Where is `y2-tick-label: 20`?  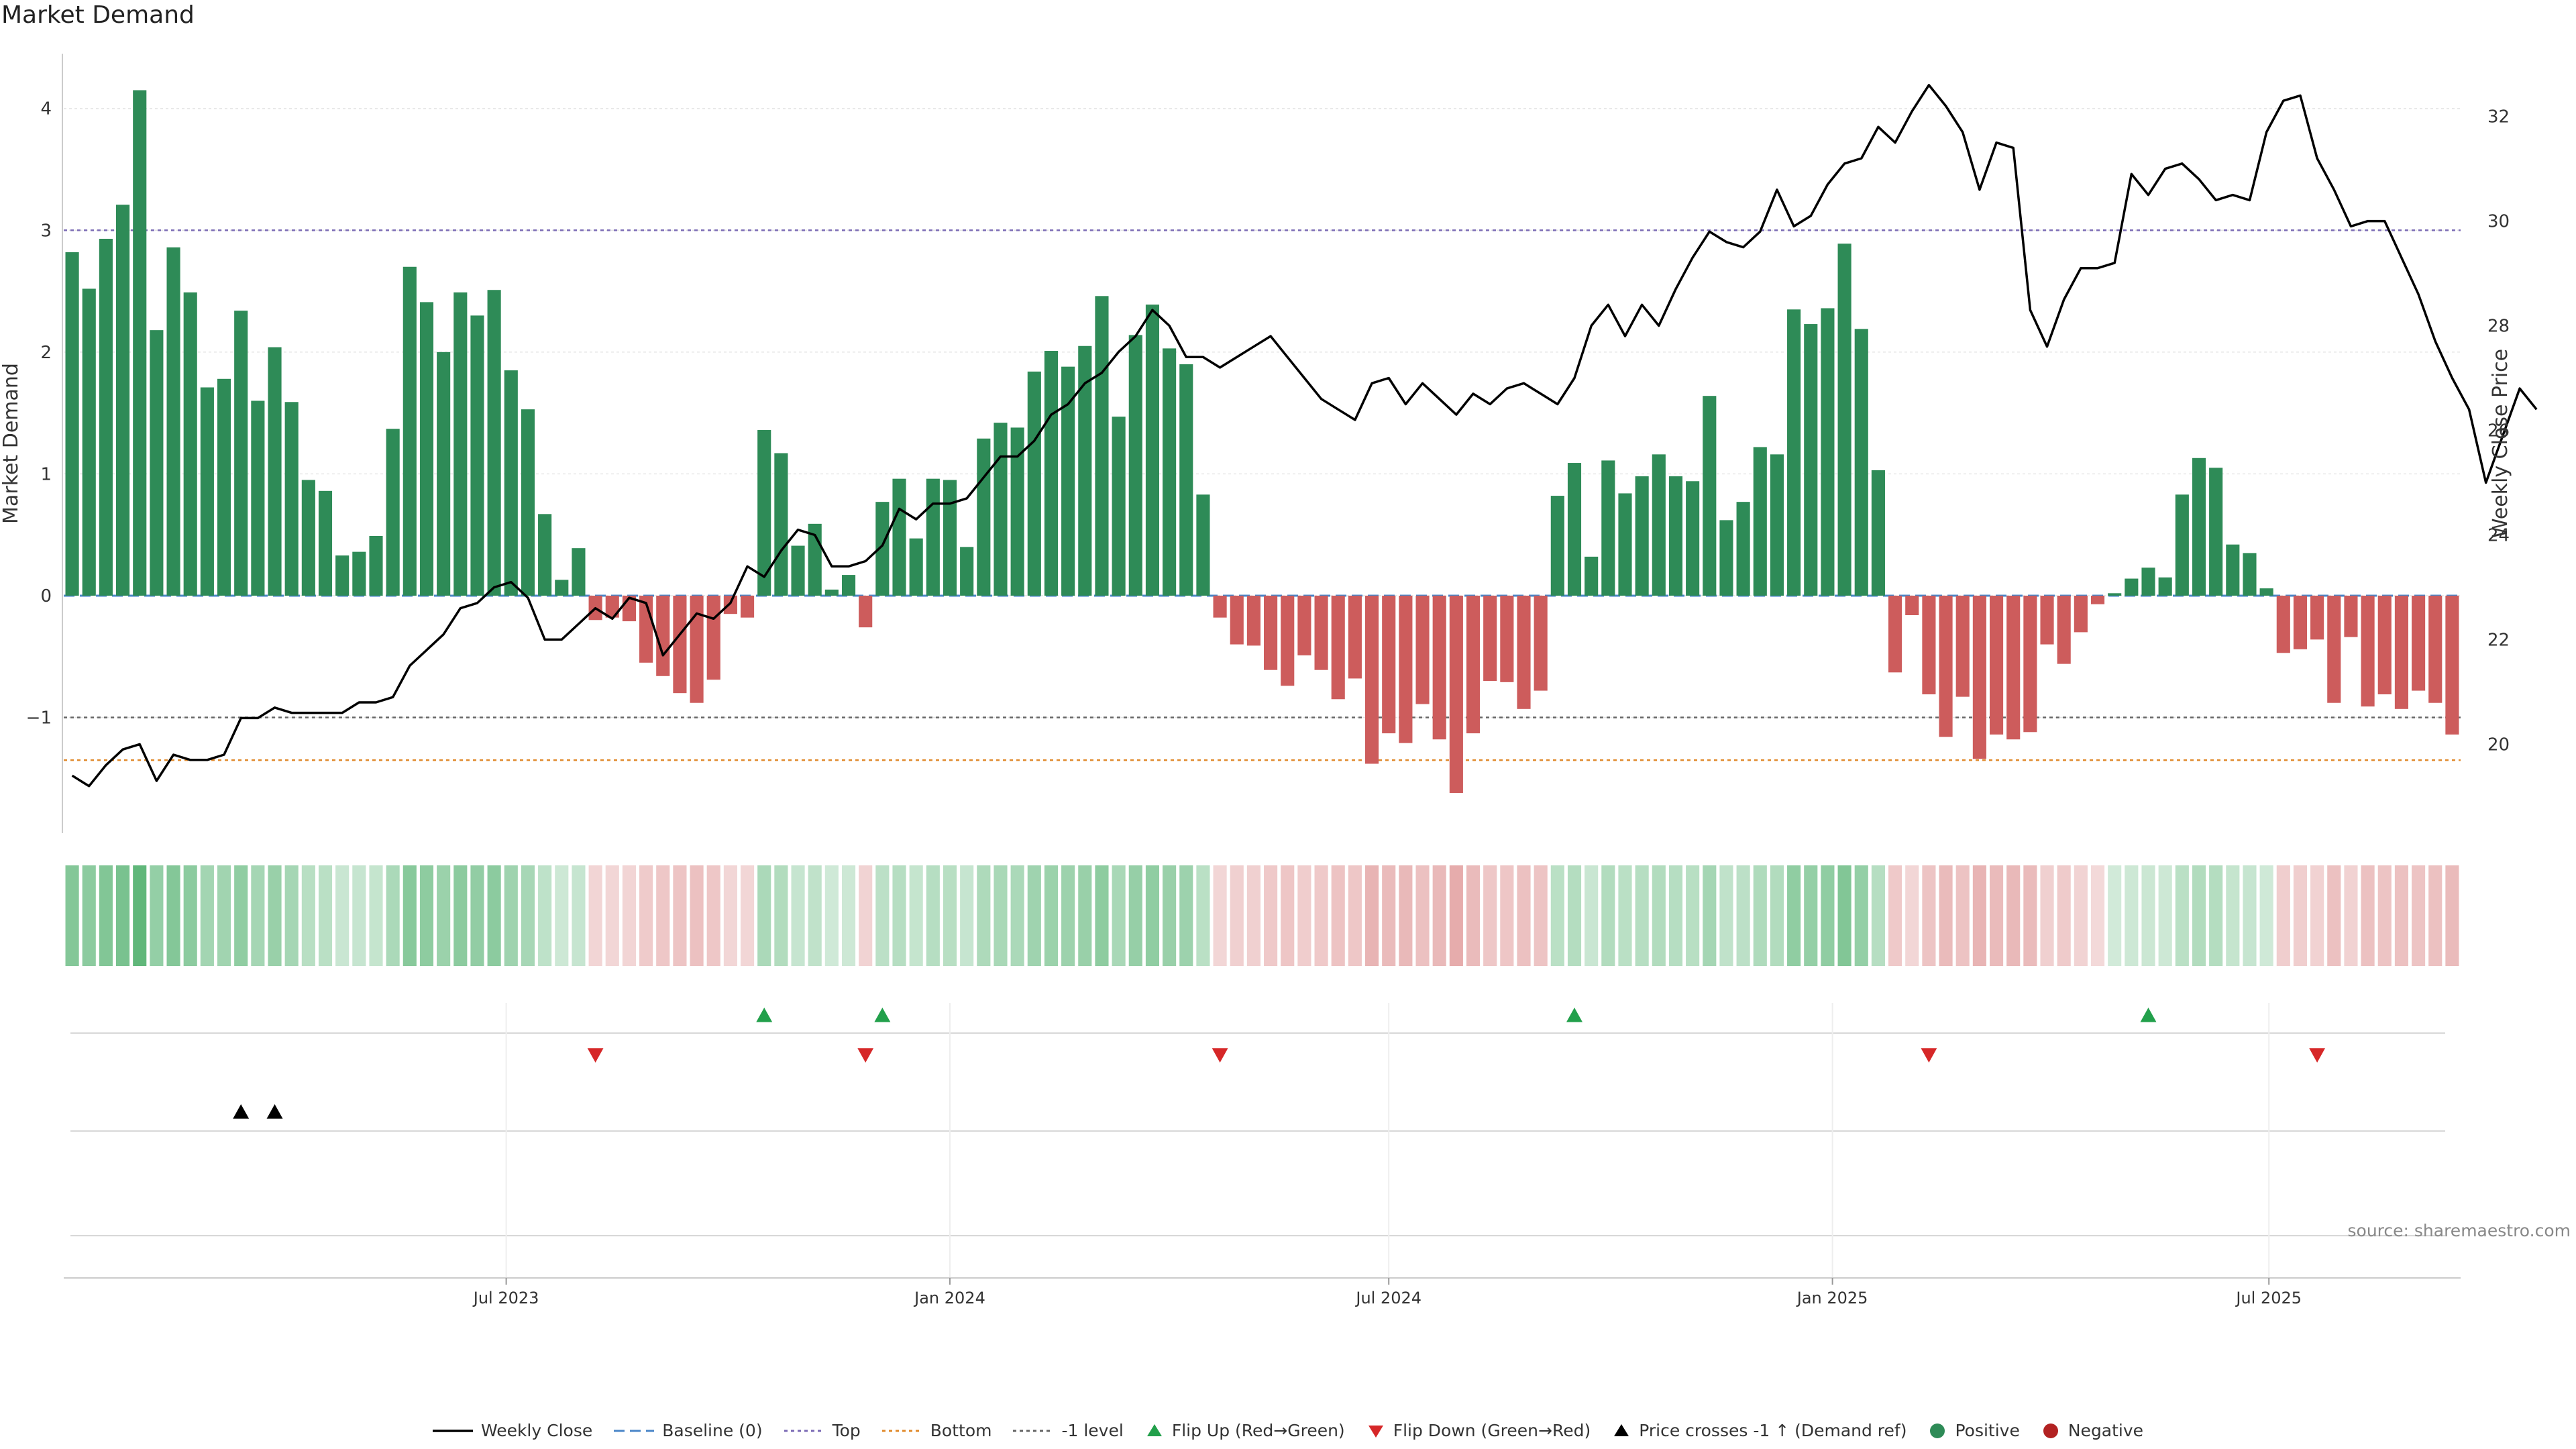
y2-tick-label: 20 is located at coordinates (2498, 745).